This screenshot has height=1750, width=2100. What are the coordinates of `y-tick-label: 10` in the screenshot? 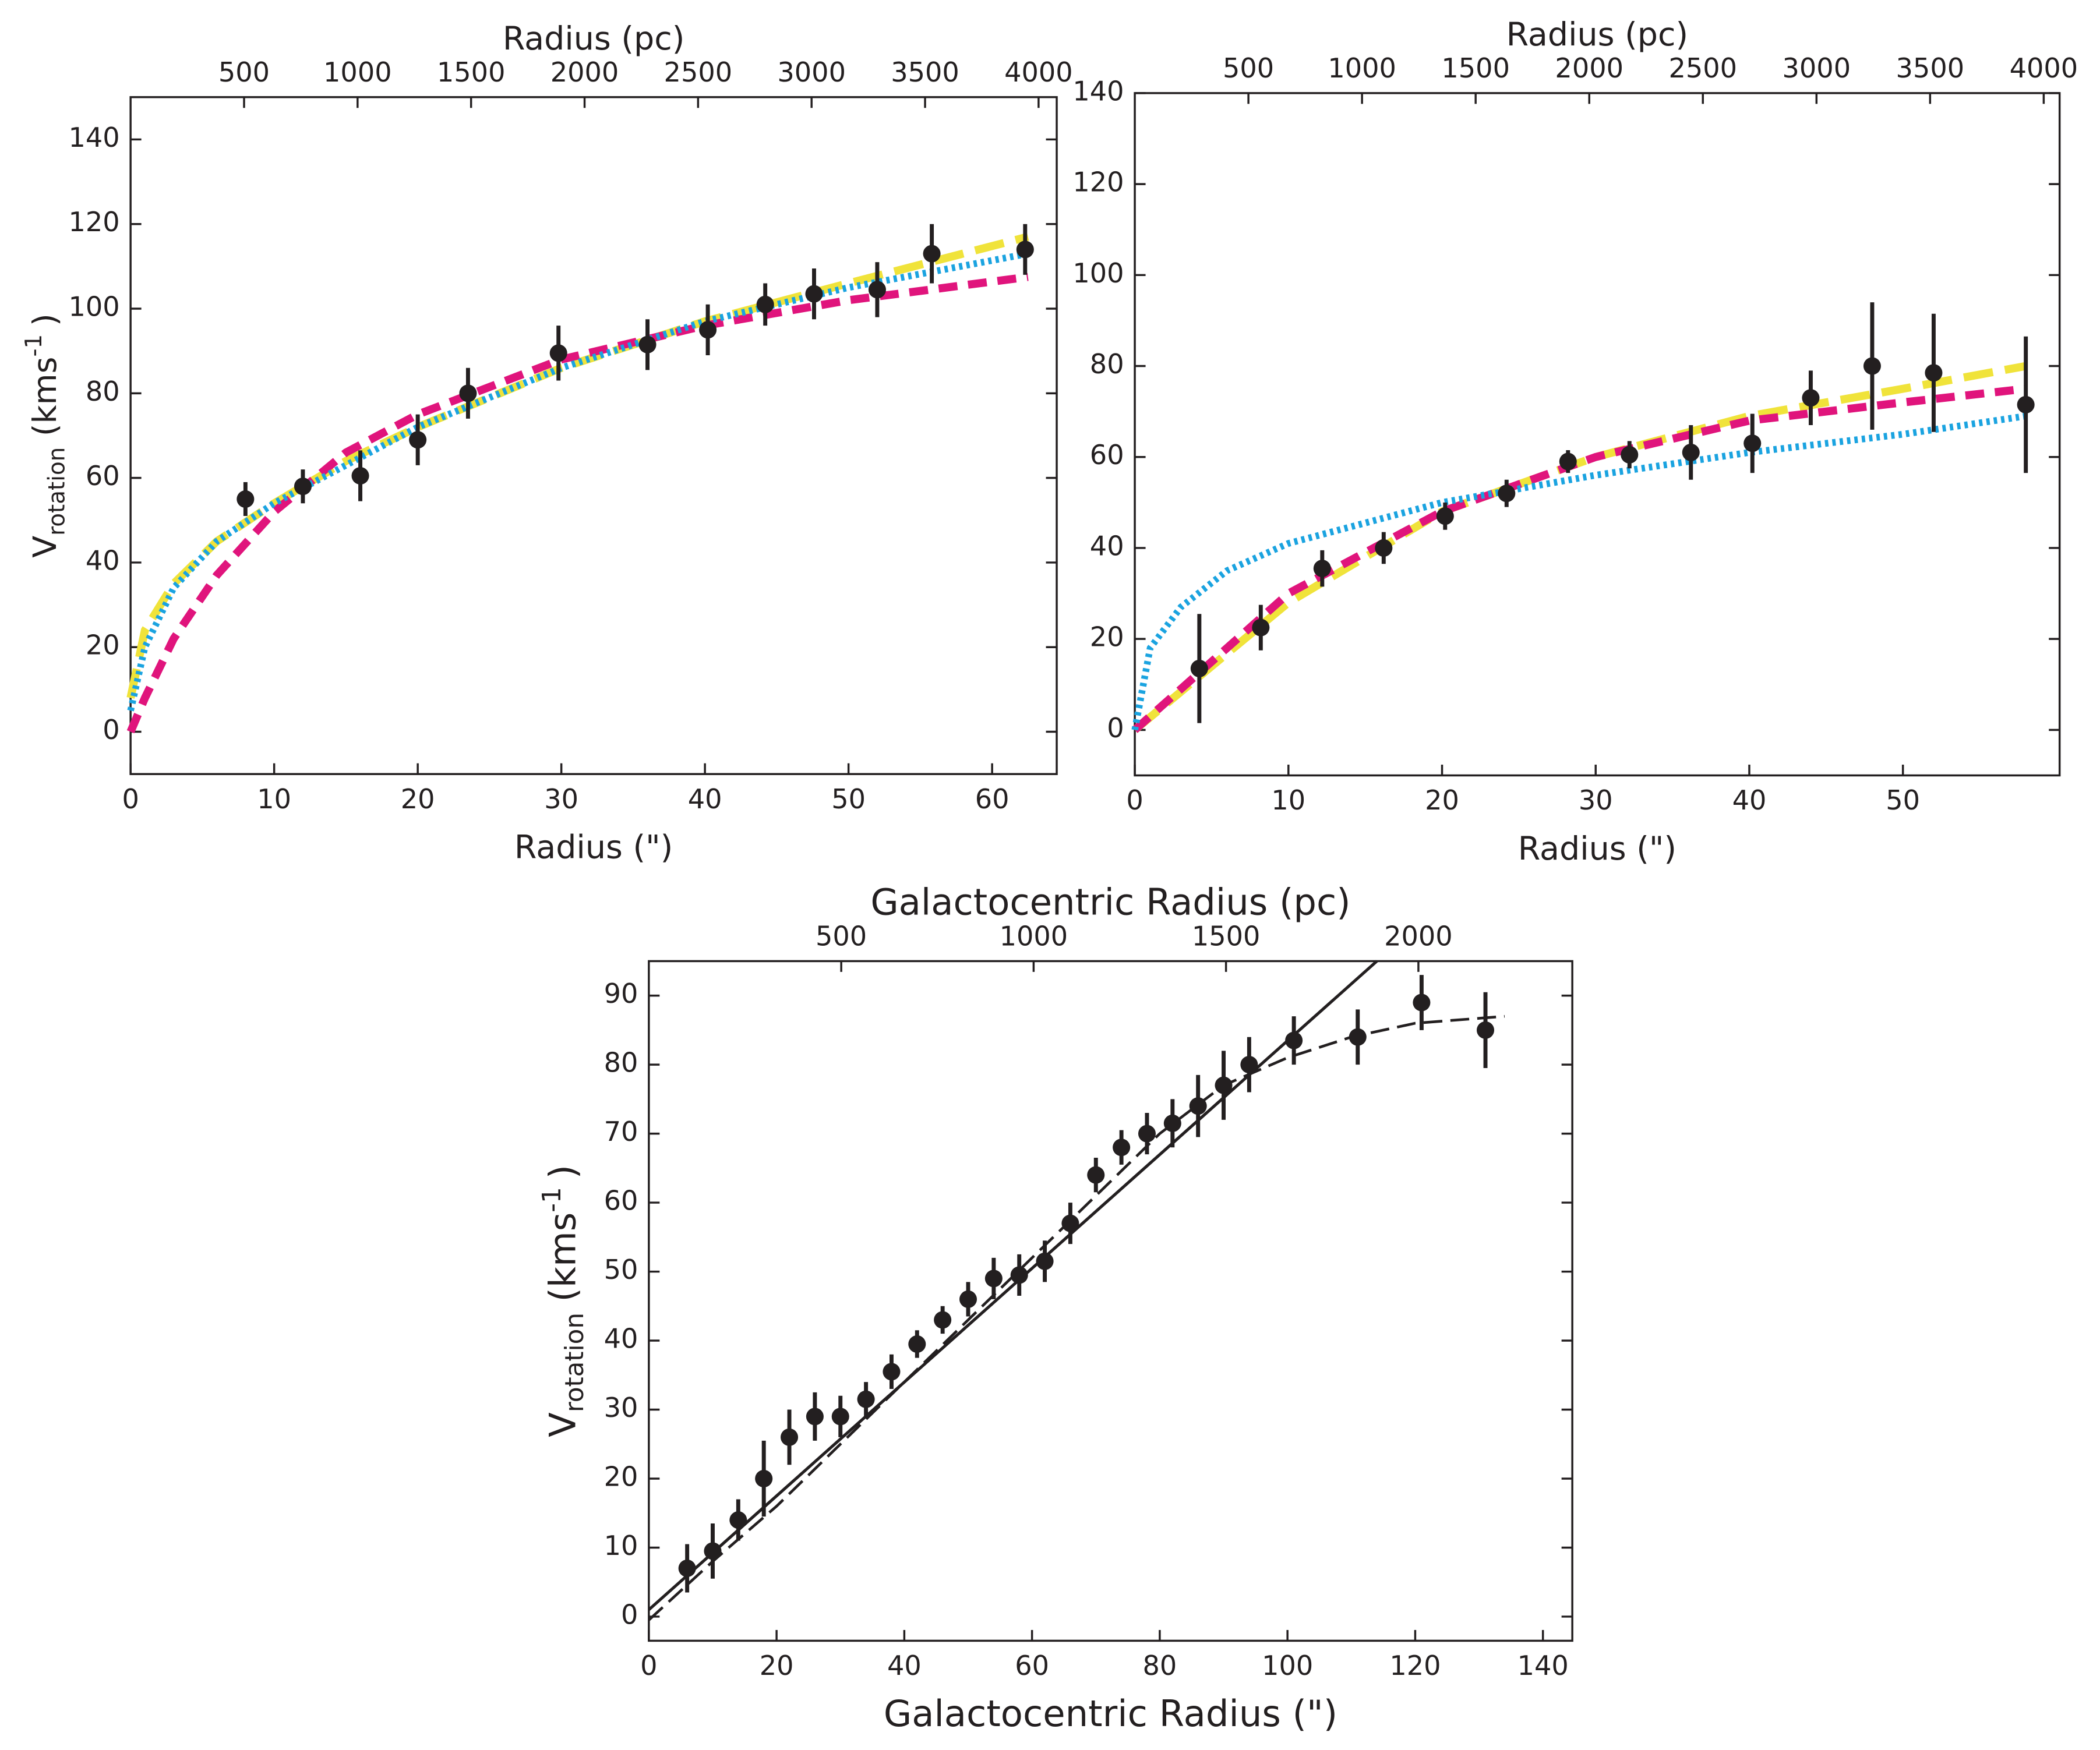 It's located at (621, 1545).